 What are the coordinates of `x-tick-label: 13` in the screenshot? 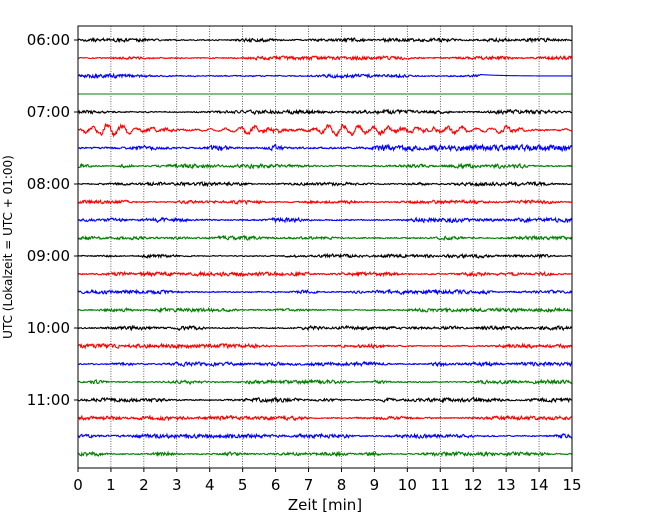 It's located at (506, 485).